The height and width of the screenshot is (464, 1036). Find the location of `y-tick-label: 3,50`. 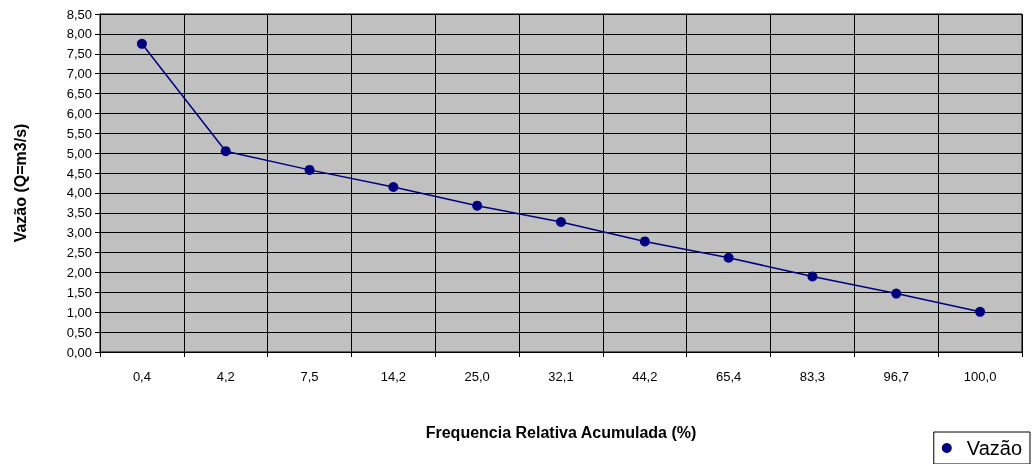

y-tick-label: 3,50 is located at coordinates (79, 213).